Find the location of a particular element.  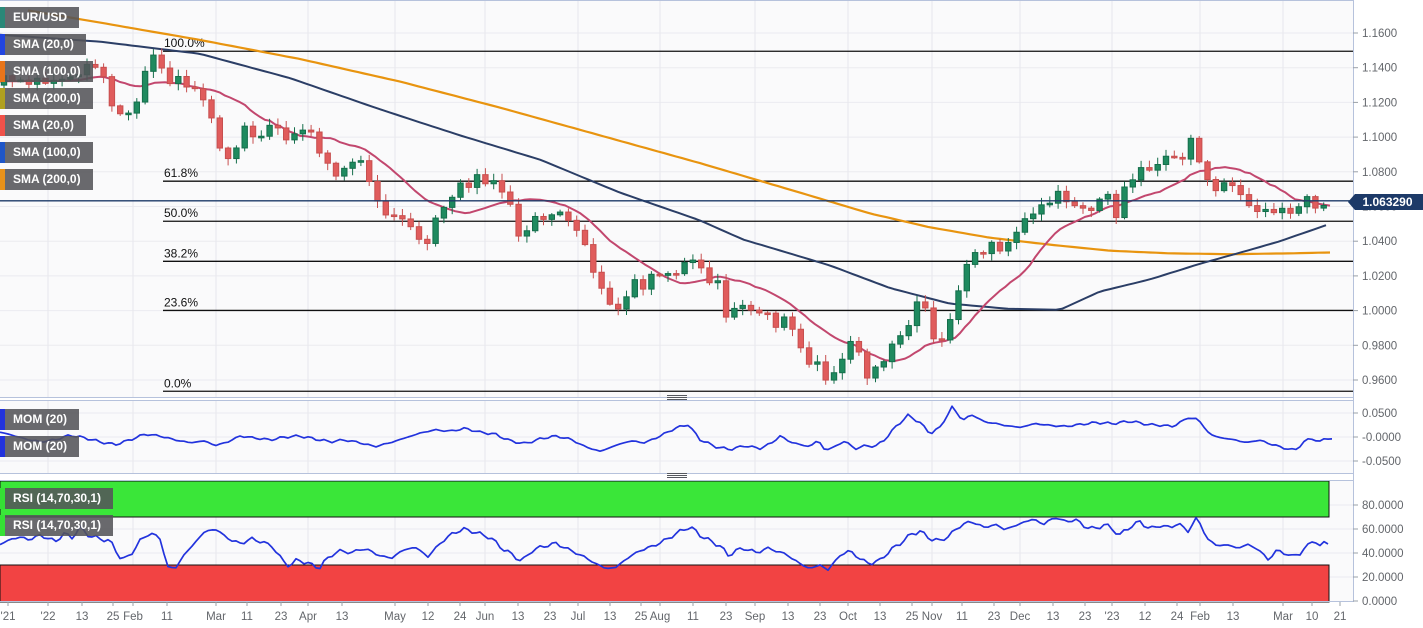

axis-label: 1.0800 is located at coordinates (1379, 173).